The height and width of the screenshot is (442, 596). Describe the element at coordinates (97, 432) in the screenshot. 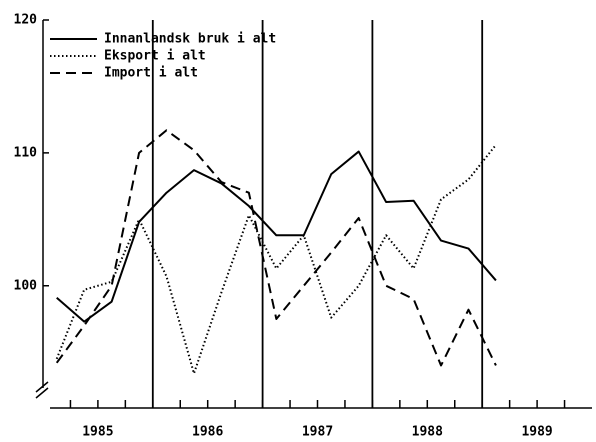

I see `x-tick-label: 1985` at that location.